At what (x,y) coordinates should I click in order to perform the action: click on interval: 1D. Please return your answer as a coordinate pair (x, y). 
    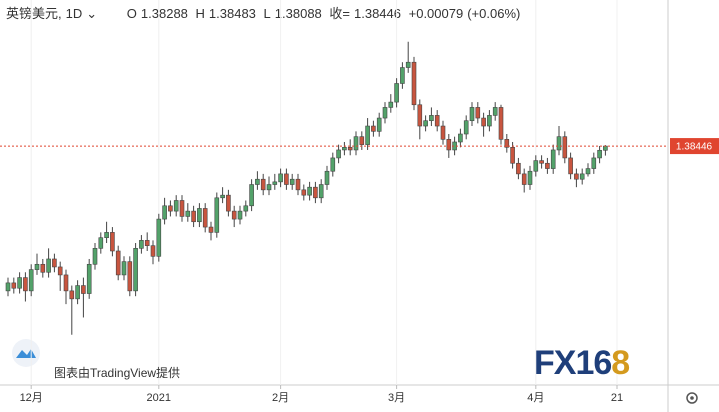
    Looking at the image, I should click on (74, 13).